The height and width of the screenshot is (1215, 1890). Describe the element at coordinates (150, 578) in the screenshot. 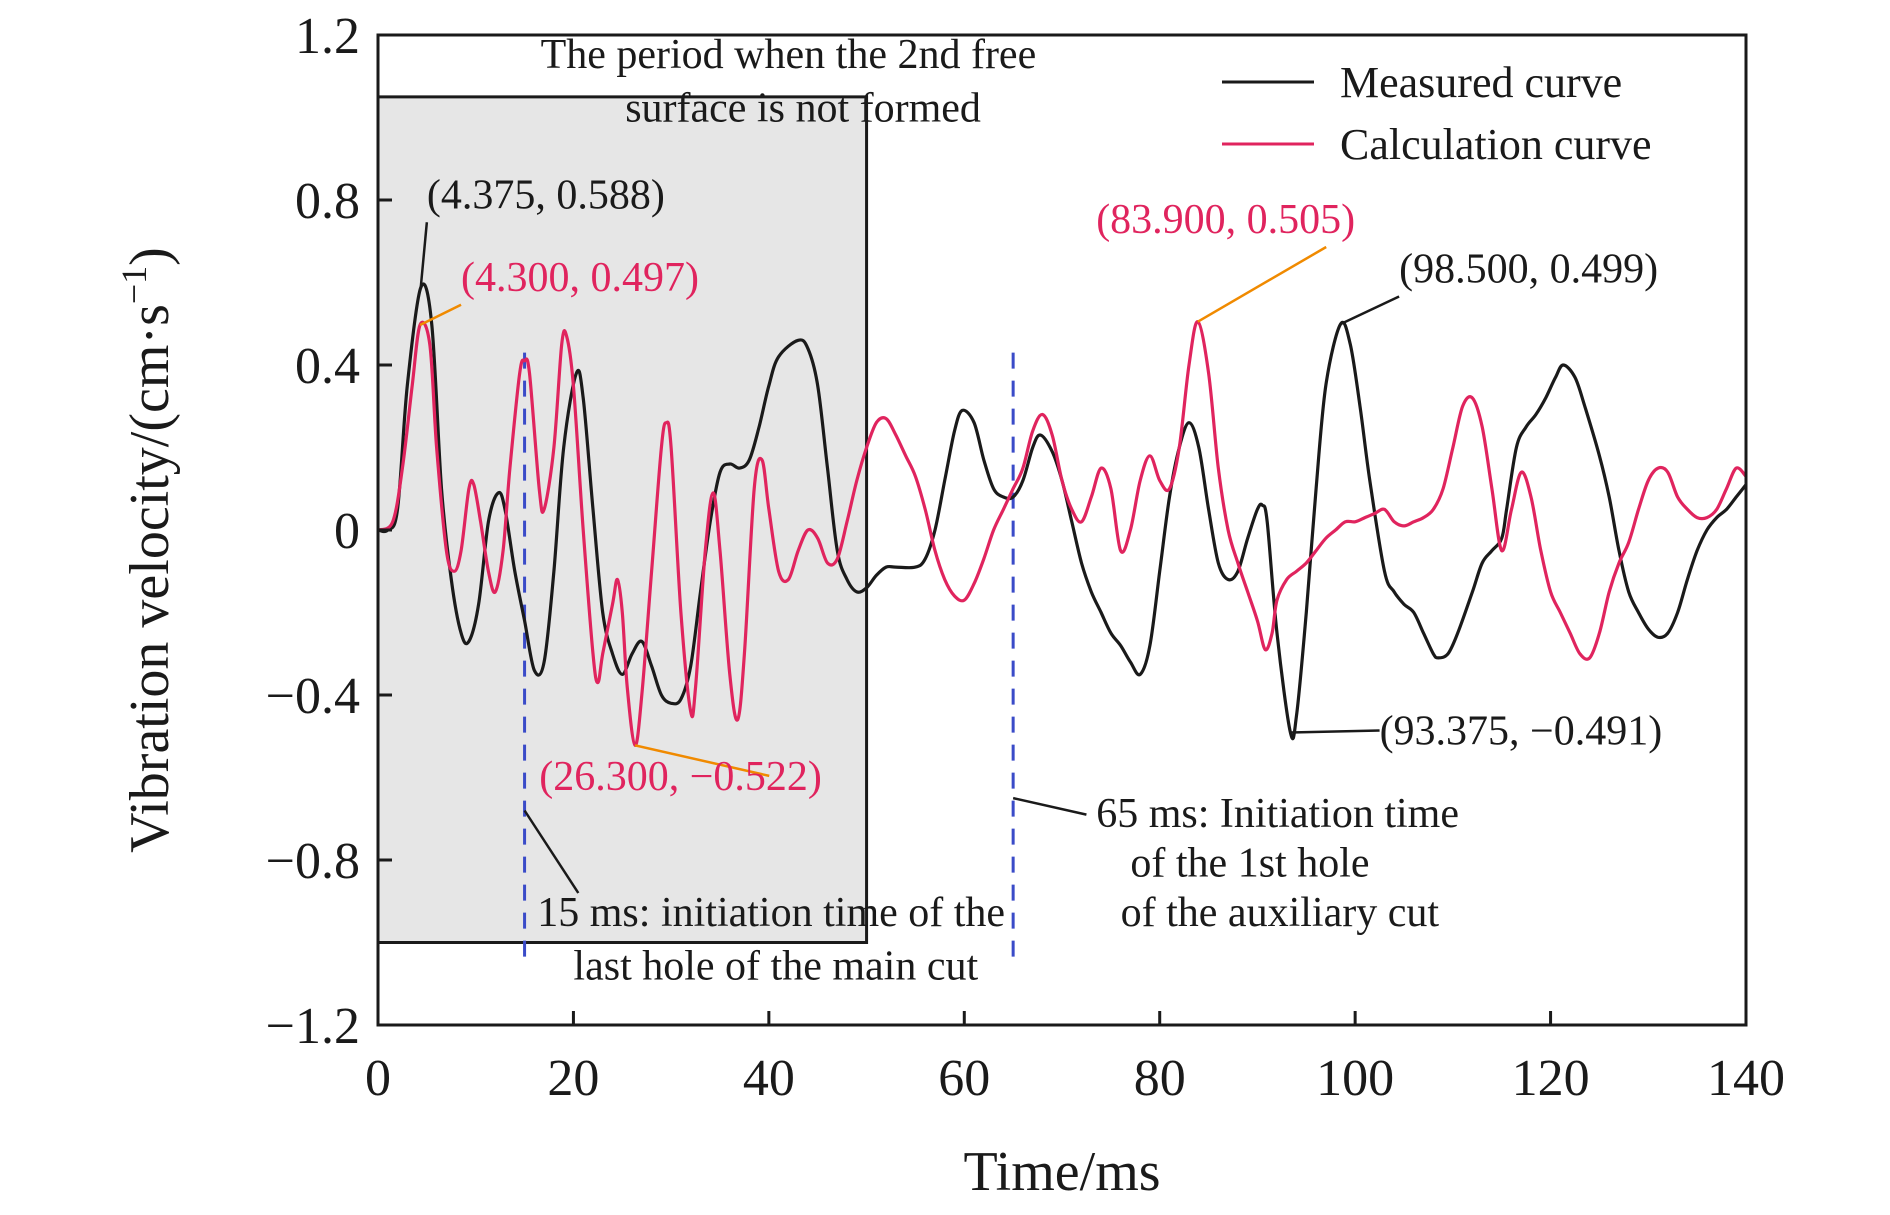

I see `y-axis-title-main: Vibration velocity/(cm·s` at that location.